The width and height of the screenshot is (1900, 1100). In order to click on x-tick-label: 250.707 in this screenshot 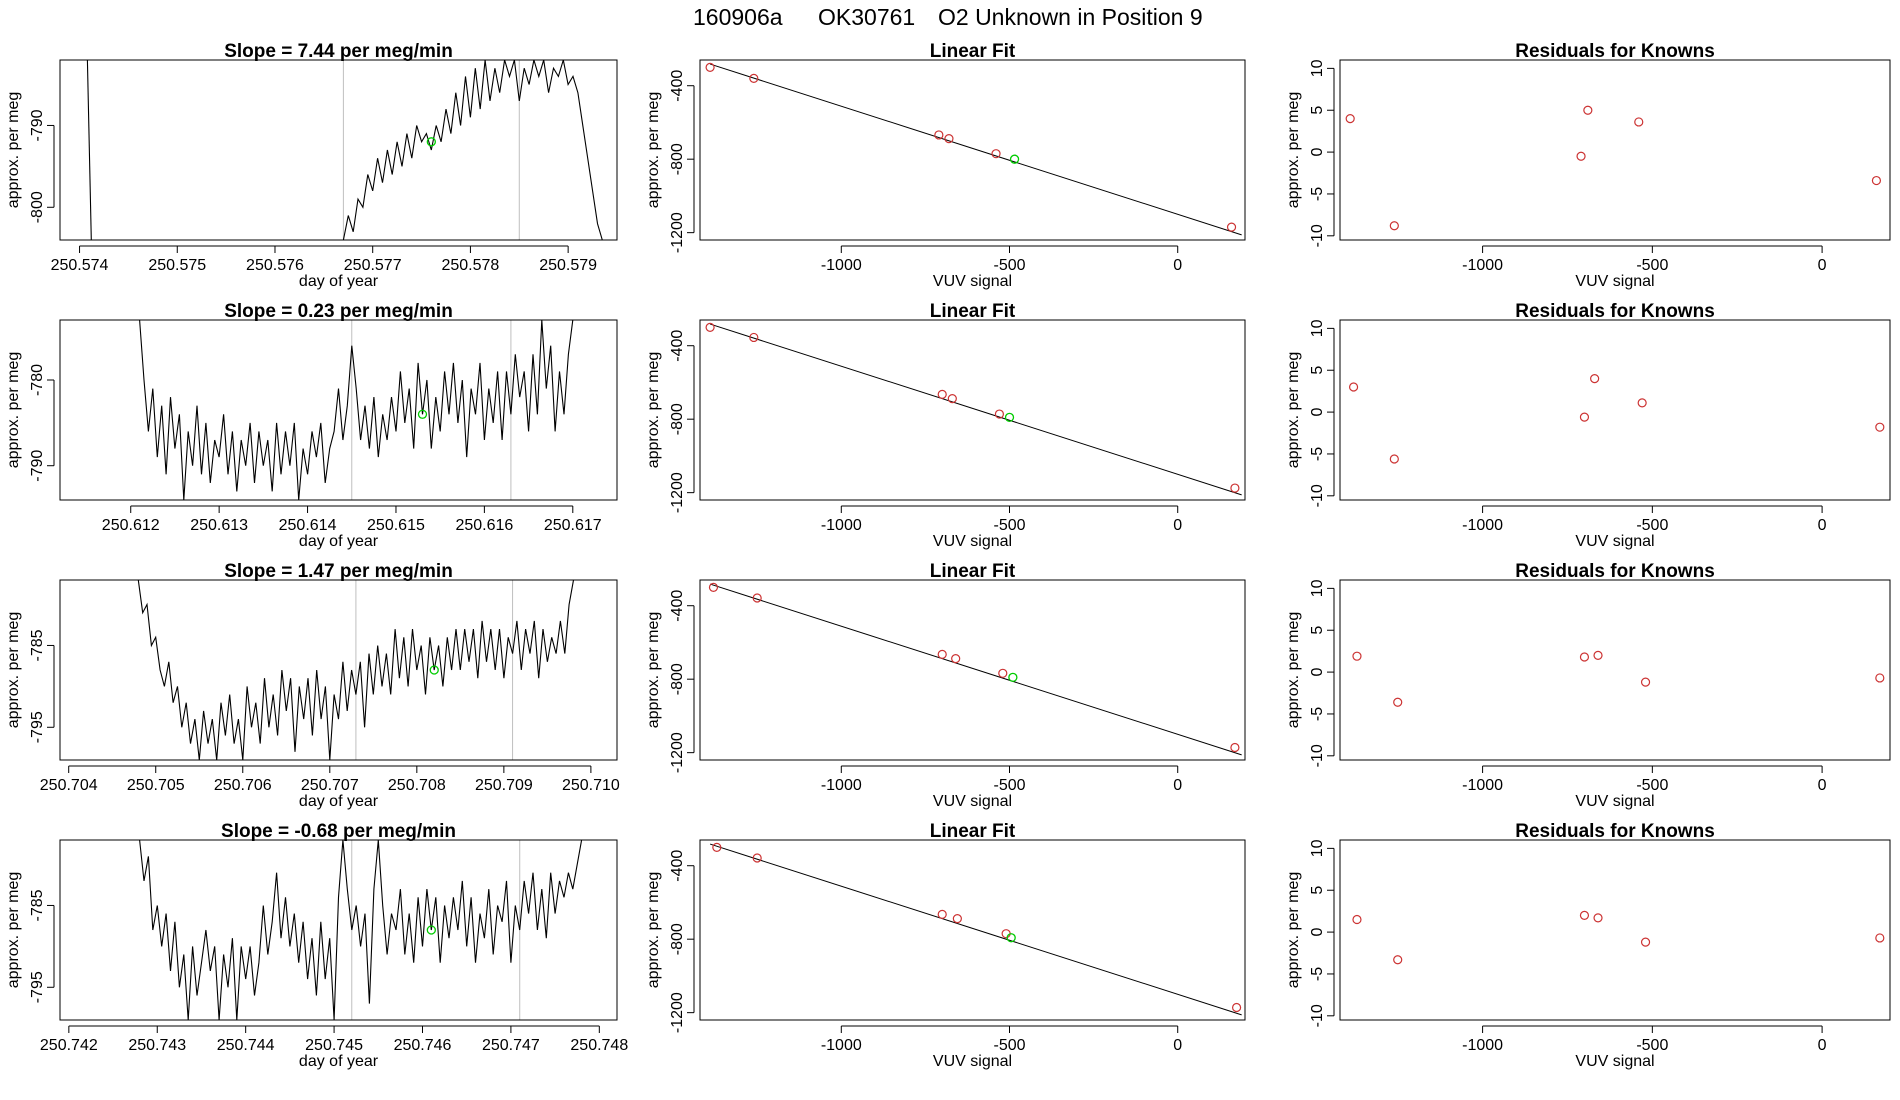, I will do `click(330, 785)`.